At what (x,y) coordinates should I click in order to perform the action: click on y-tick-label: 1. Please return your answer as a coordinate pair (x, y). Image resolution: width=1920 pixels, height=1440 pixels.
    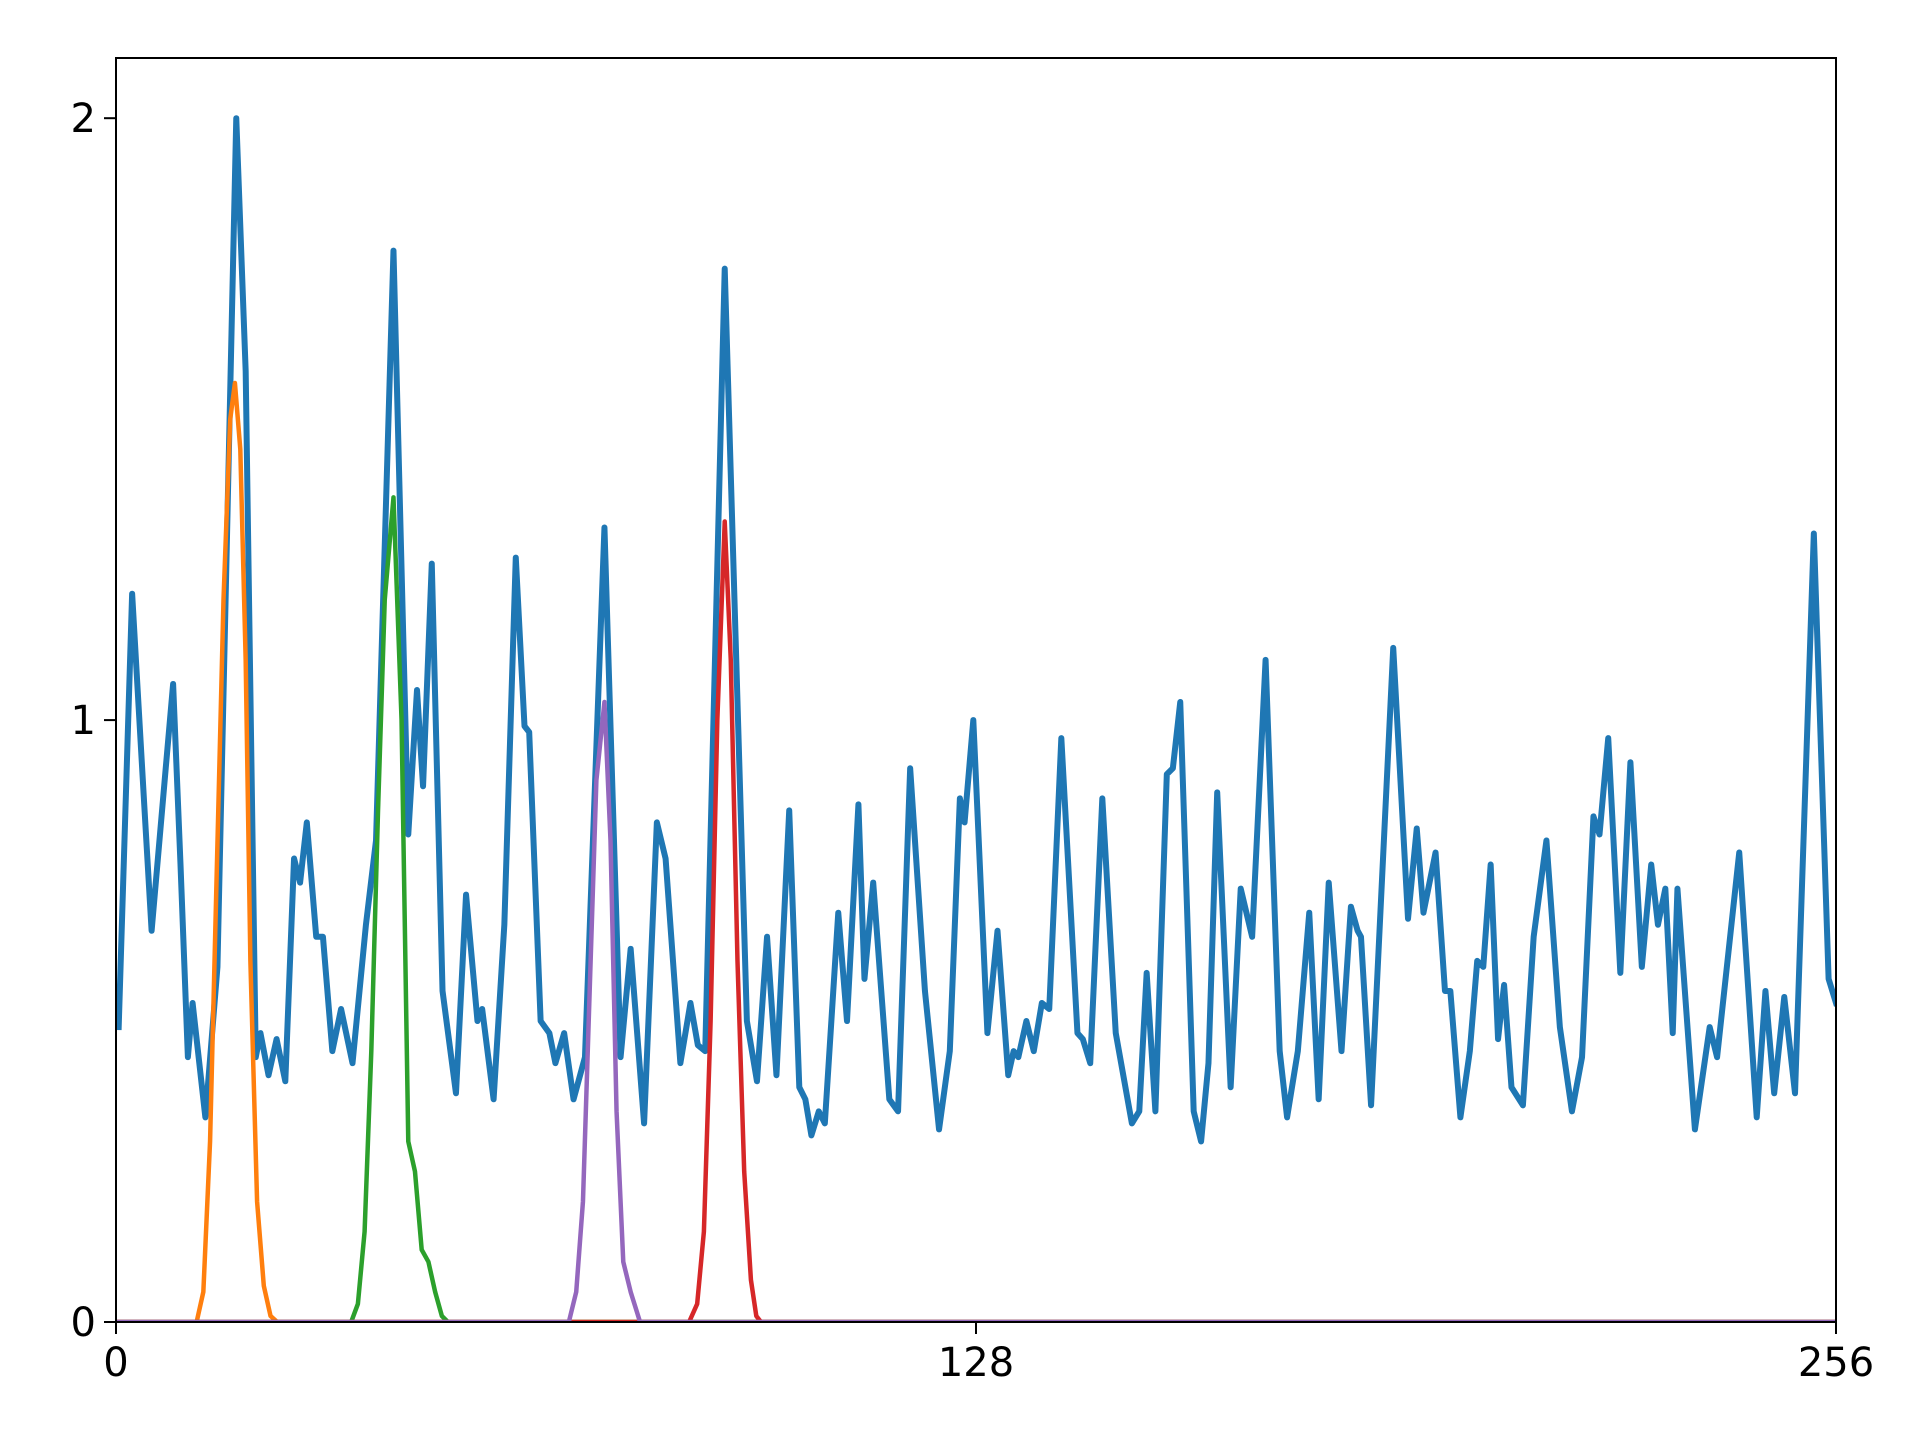
    Looking at the image, I should click on (83, 721).